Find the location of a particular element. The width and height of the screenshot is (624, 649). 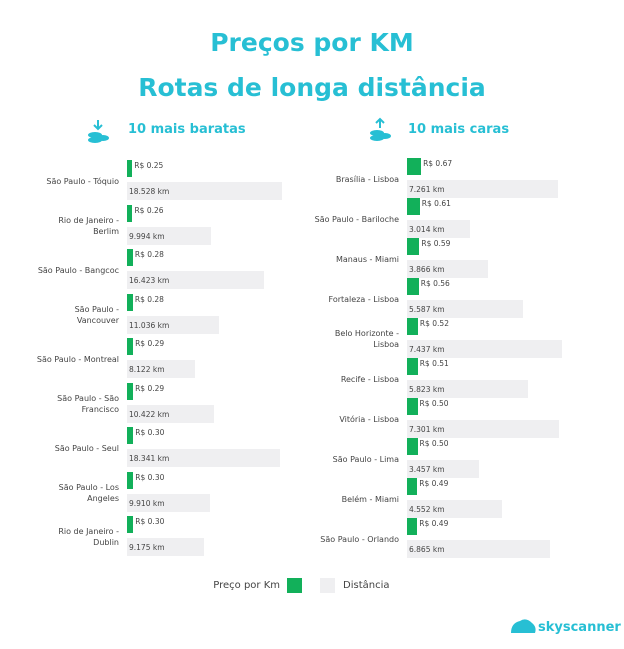

price-label: R$ 0.56 is located at coordinates (435, 283).